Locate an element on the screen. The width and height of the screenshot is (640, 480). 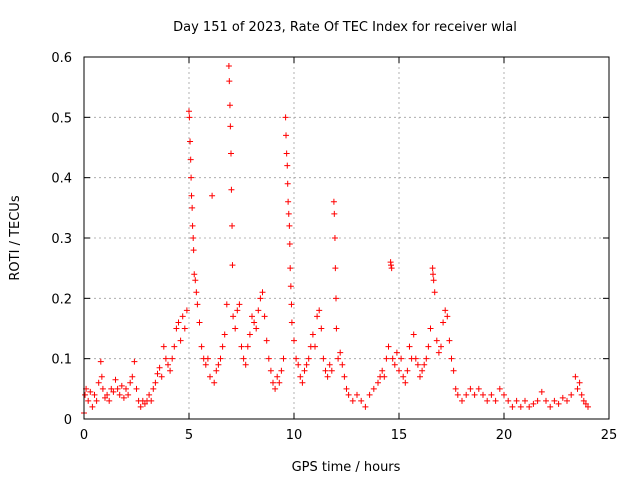
x-axis-label: GPS time / hours is located at coordinates (346, 467).